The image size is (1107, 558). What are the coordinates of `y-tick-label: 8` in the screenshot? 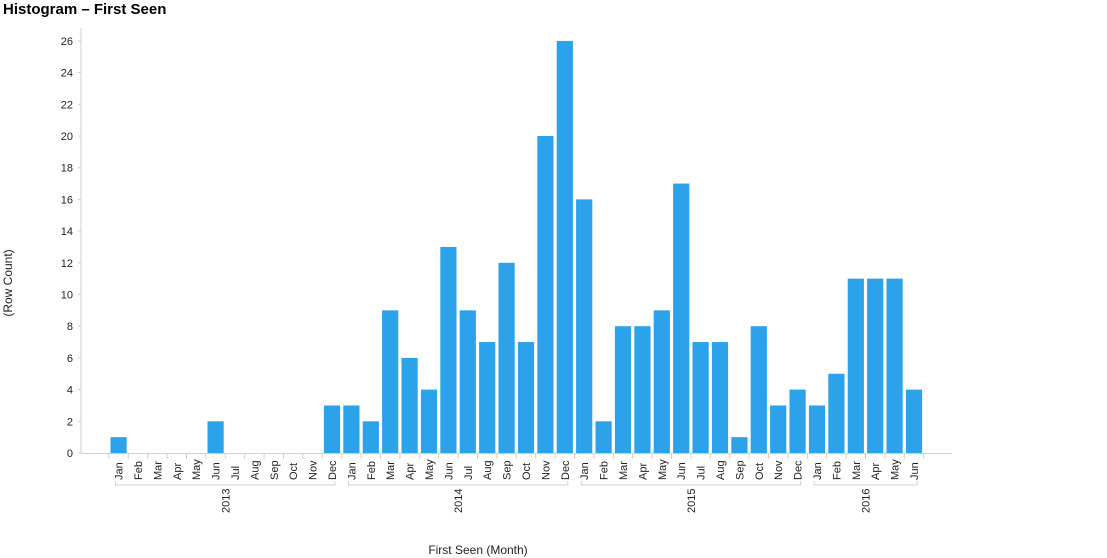 It's located at (70, 327).